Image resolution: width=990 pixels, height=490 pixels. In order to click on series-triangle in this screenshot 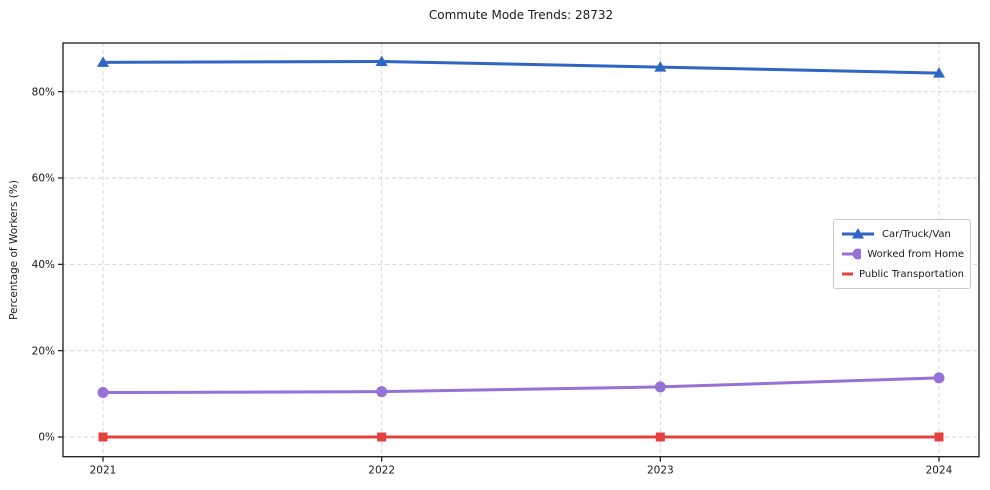, I will do `click(521, 66)`.